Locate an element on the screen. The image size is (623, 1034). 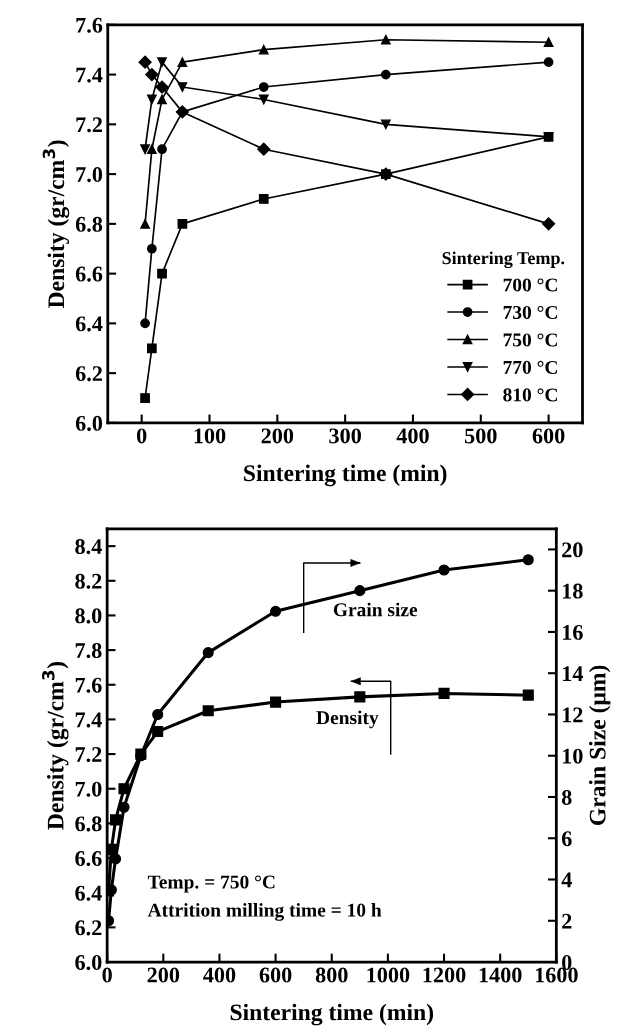
y2-tick-label: 18 is located at coordinates (572, 591).